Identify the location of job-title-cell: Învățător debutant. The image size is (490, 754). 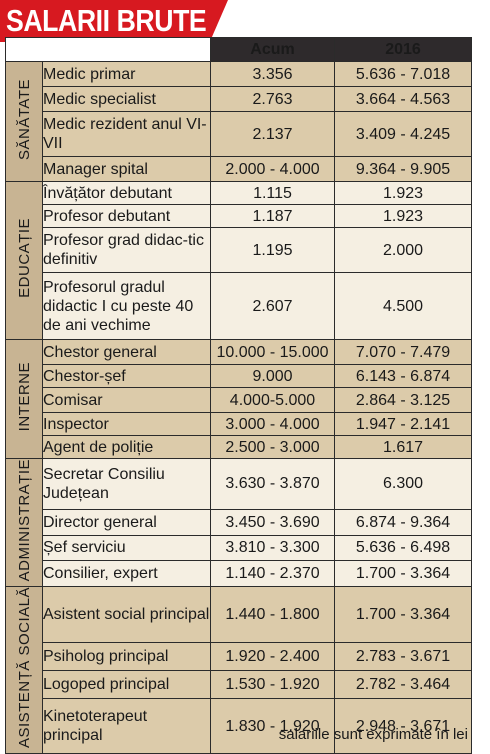
(126, 193).